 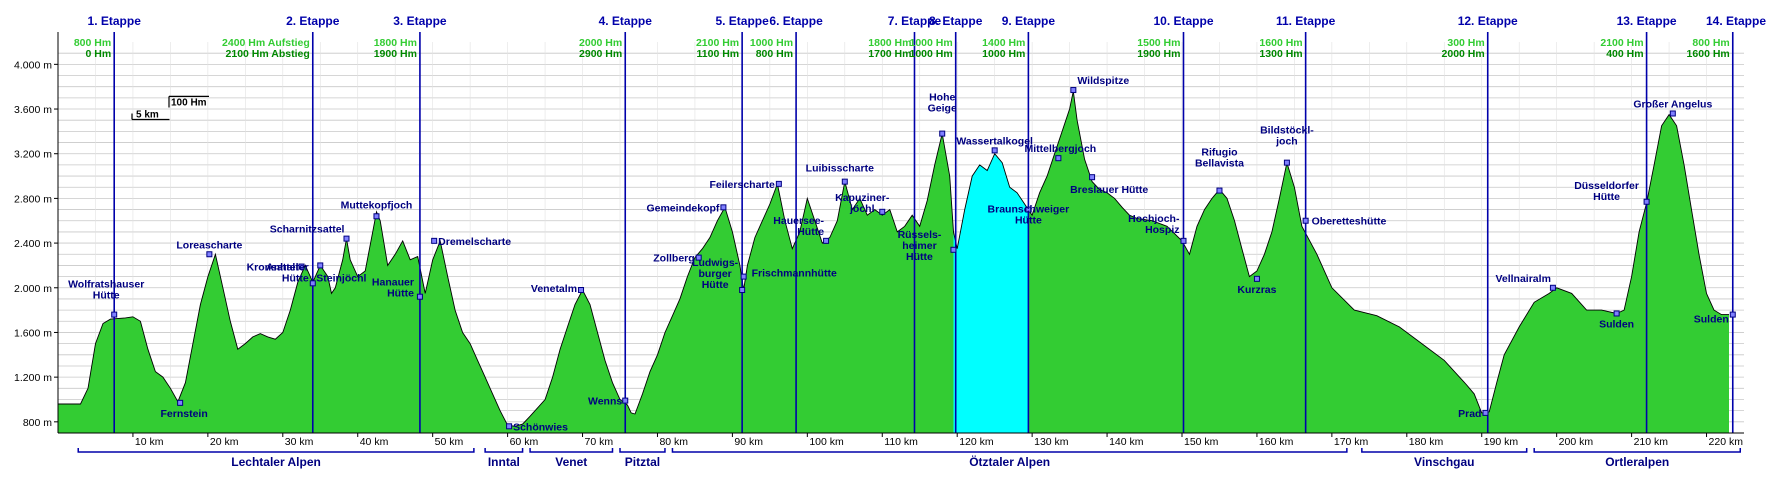 I want to click on waypoint-label: Hospiz, so click(x=1162, y=230).